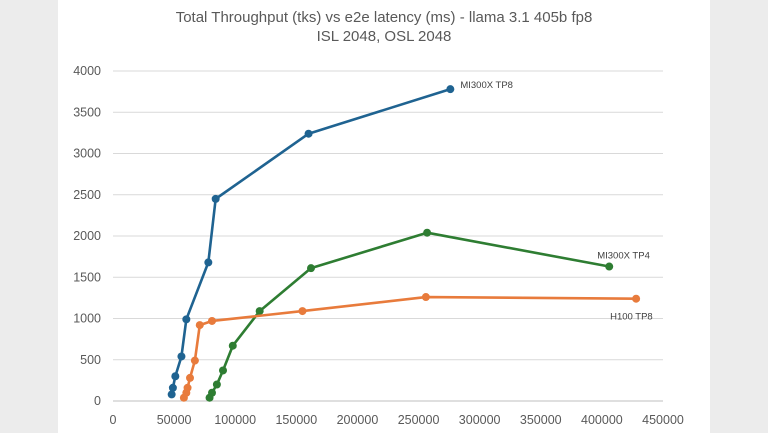  What do you see at coordinates (87, 71) in the screenshot?
I see `y-tick-label: 4000` at bounding box center [87, 71].